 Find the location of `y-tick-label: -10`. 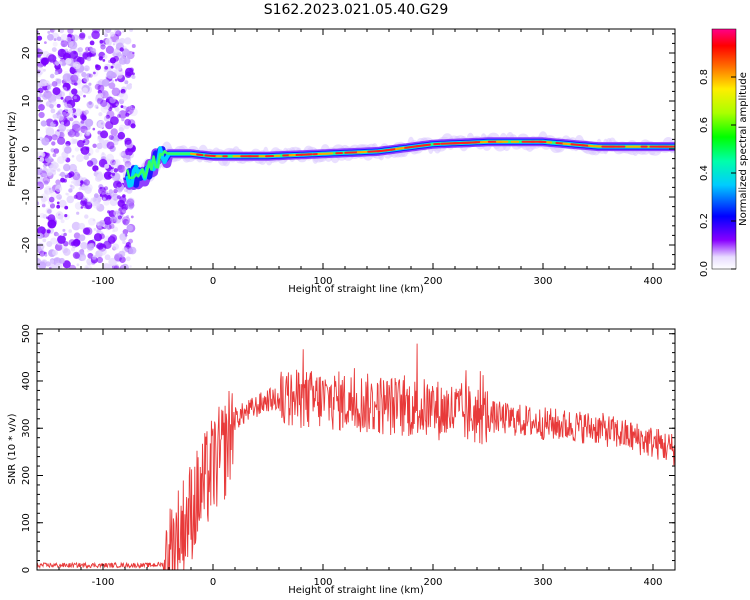

y-tick-label: -10 is located at coordinates (26, 197).